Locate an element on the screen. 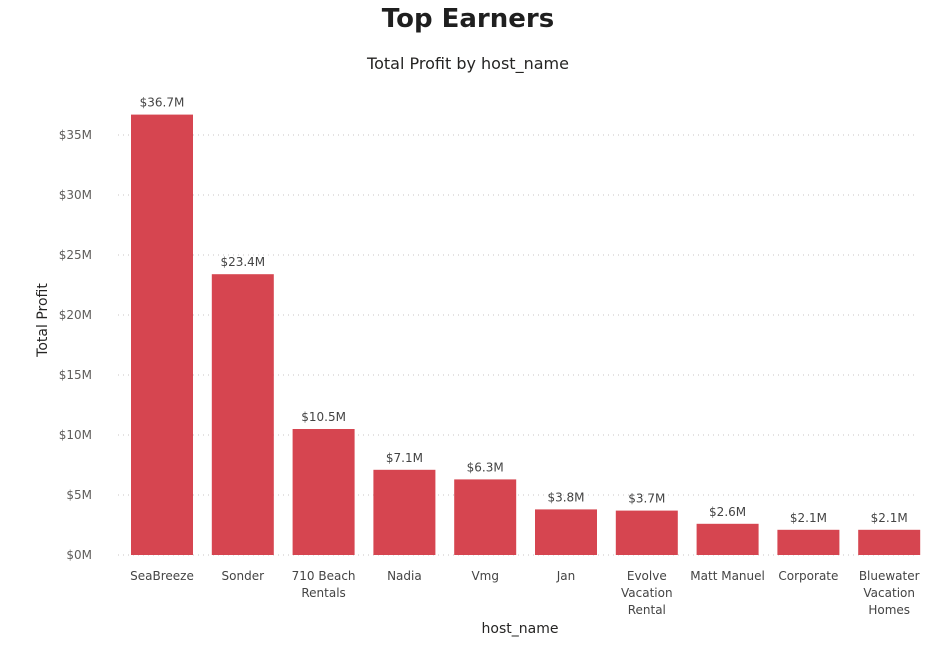 The height and width of the screenshot is (652, 936). y-tick-label: $0M is located at coordinates (79, 555).